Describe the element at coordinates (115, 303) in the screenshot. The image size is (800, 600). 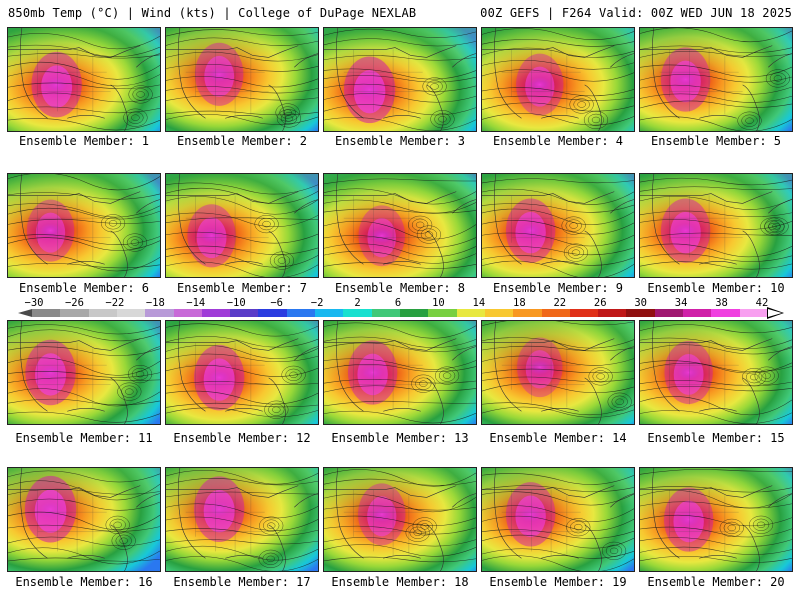
I see `colorbar-tick-label: −22` at that location.